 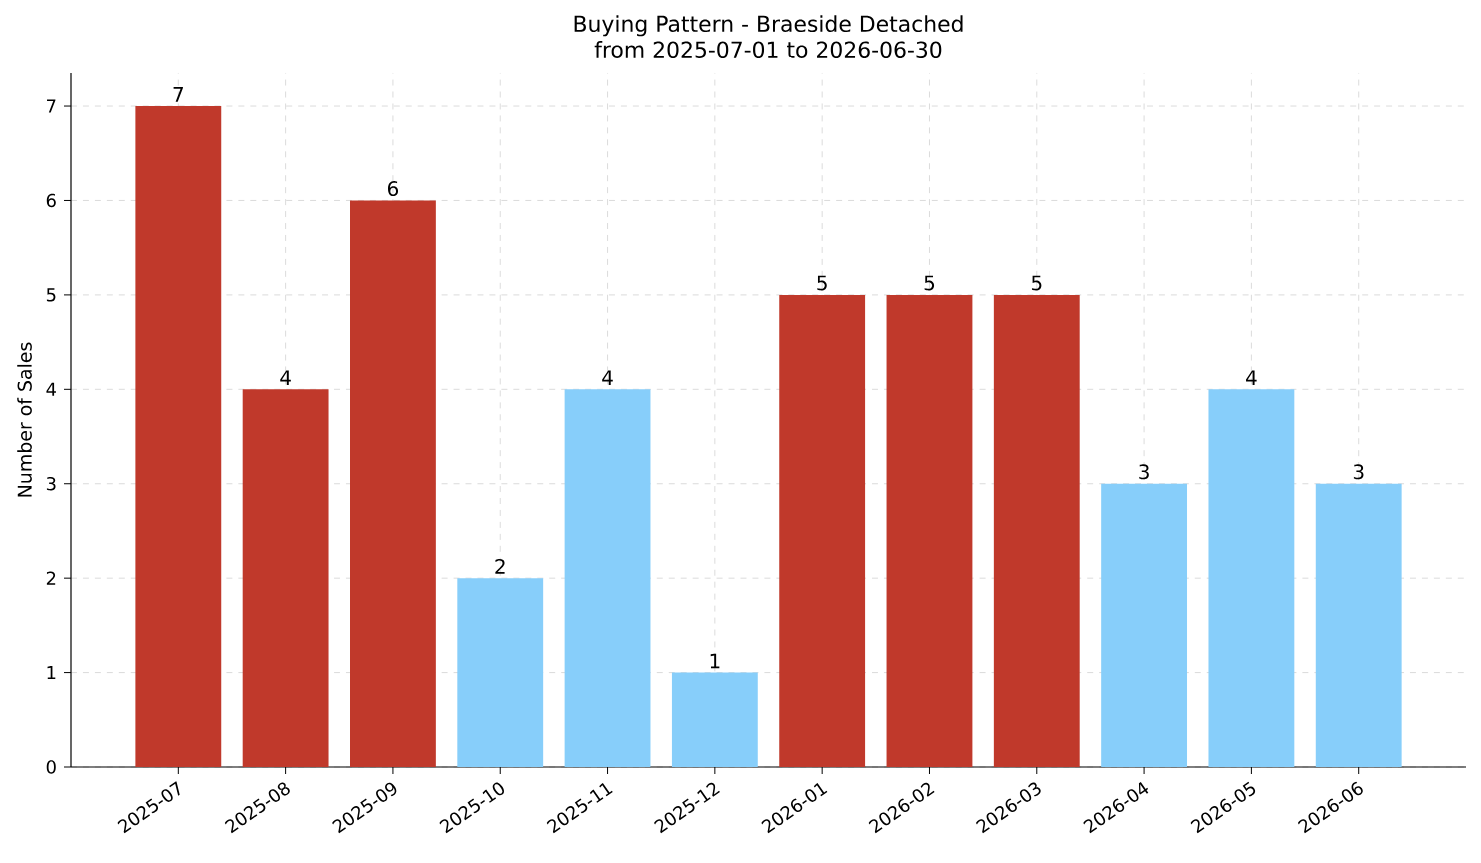 I want to click on y-tick-label: 4, so click(x=51, y=389).